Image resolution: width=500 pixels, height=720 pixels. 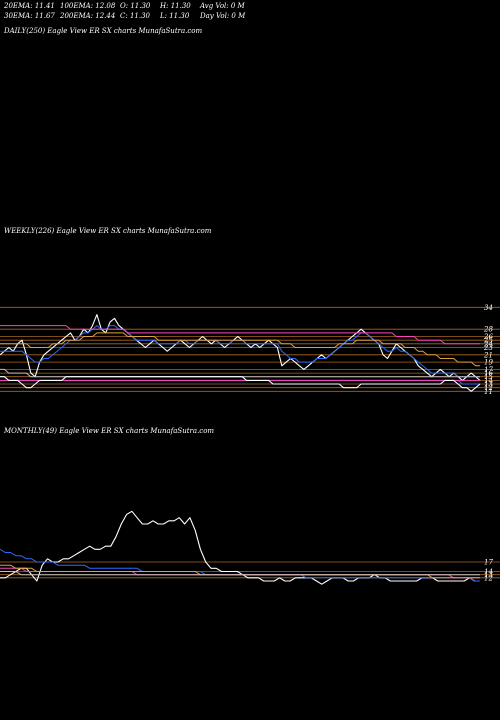 I want to click on weekly-y-tick-label: 13, so click(x=488, y=385).